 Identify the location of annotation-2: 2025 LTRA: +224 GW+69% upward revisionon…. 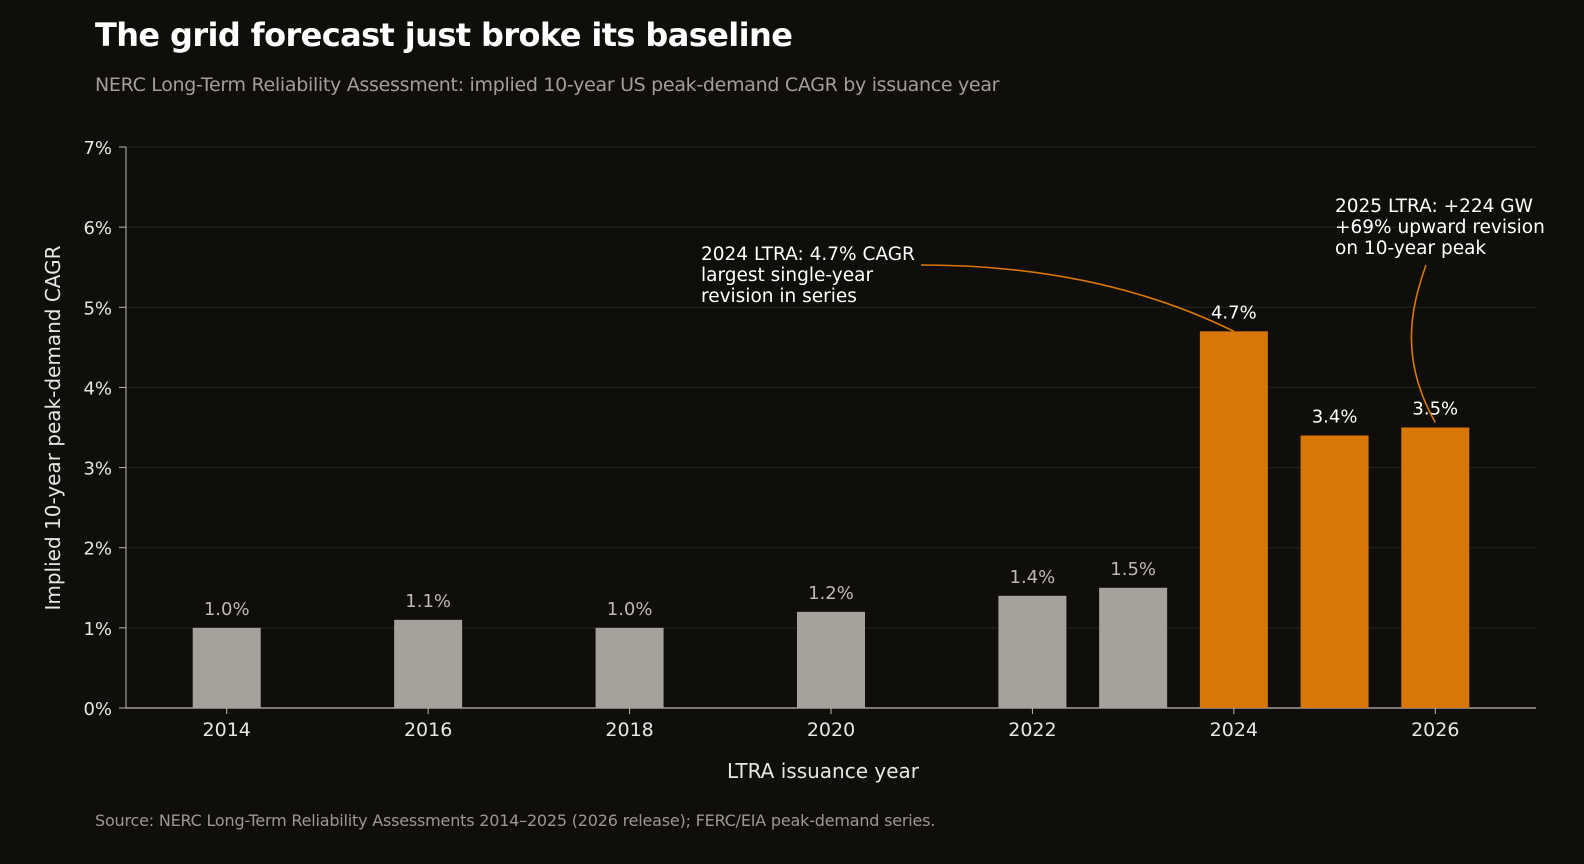
(1440, 309).